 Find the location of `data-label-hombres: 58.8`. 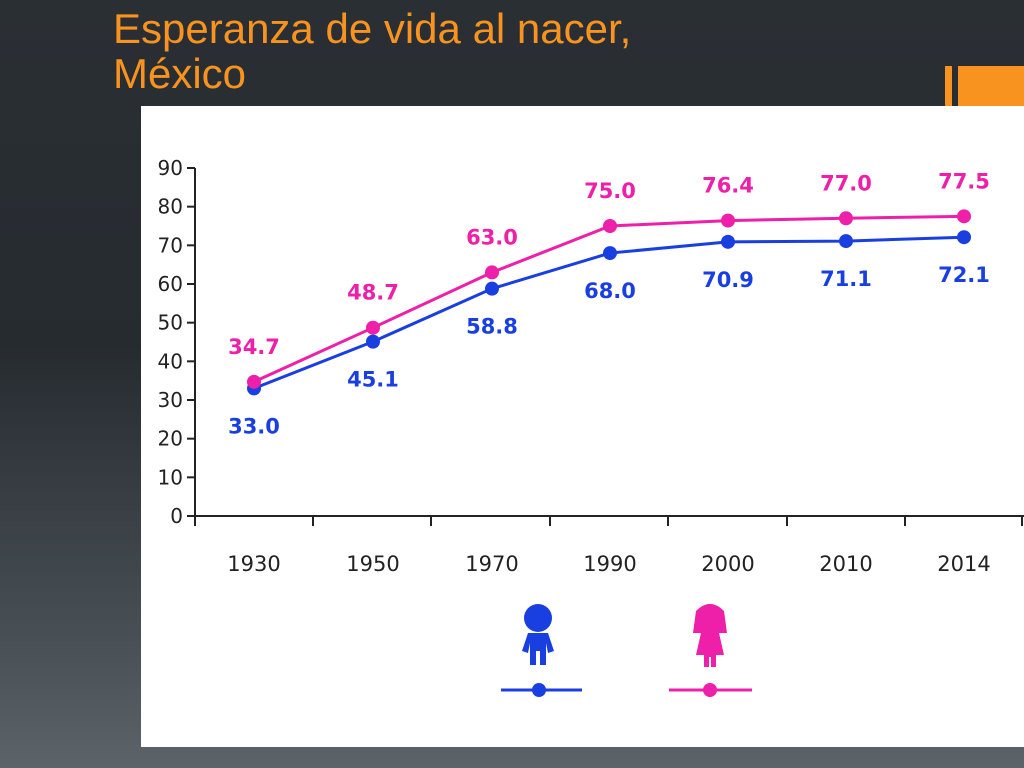

data-label-hombres: 58.8 is located at coordinates (492, 327).